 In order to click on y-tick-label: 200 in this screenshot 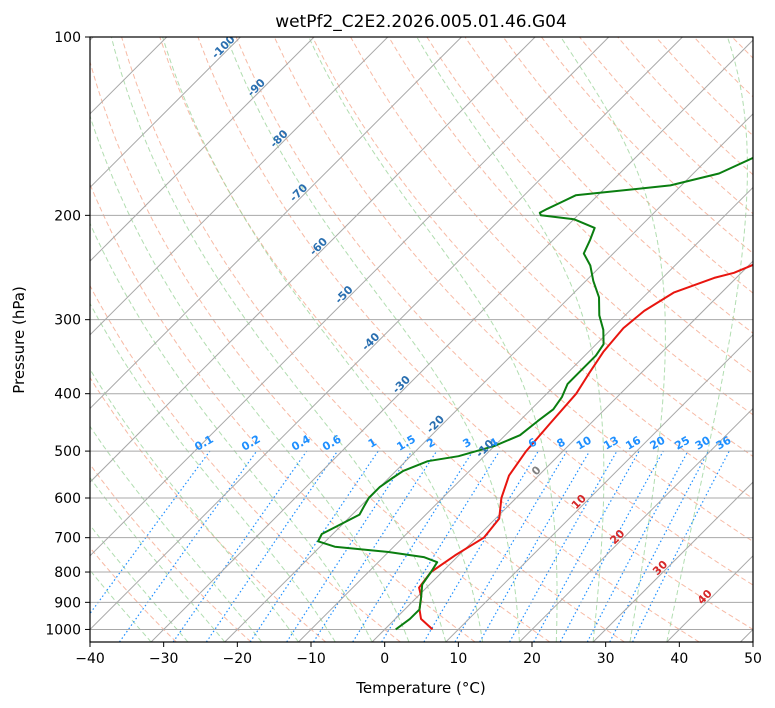, I will do `click(67, 216)`.